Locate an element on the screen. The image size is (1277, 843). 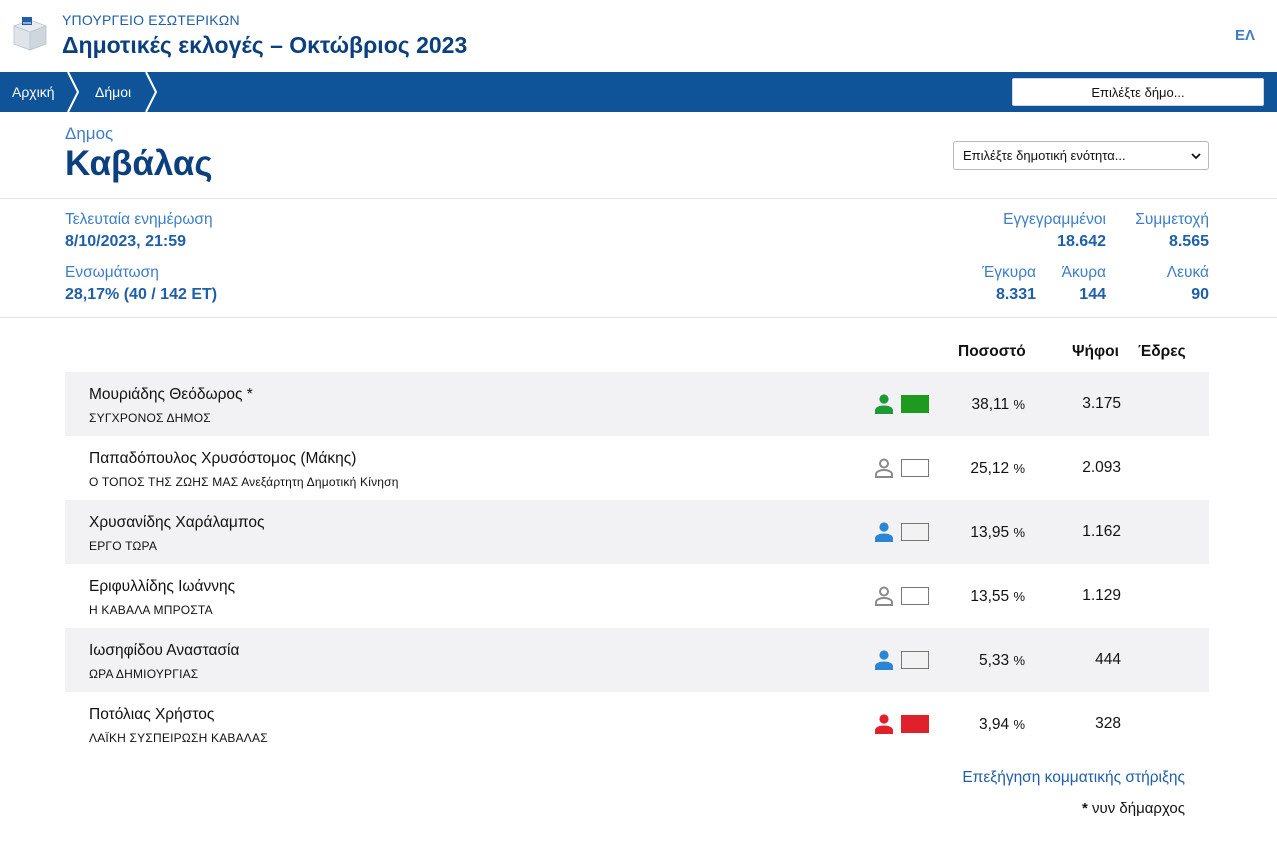
column-header-seats: Έδρες is located at coordinates (1162, 351).